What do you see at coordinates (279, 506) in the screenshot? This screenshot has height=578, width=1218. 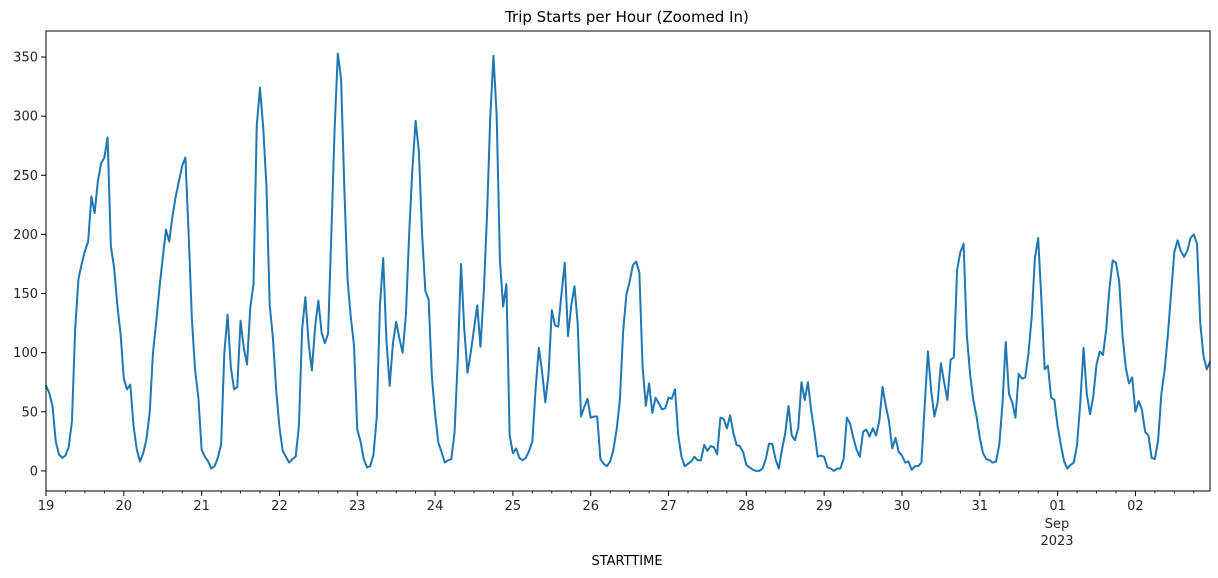 I see `x-tick-label: 22` at bounding box center [279, 506].